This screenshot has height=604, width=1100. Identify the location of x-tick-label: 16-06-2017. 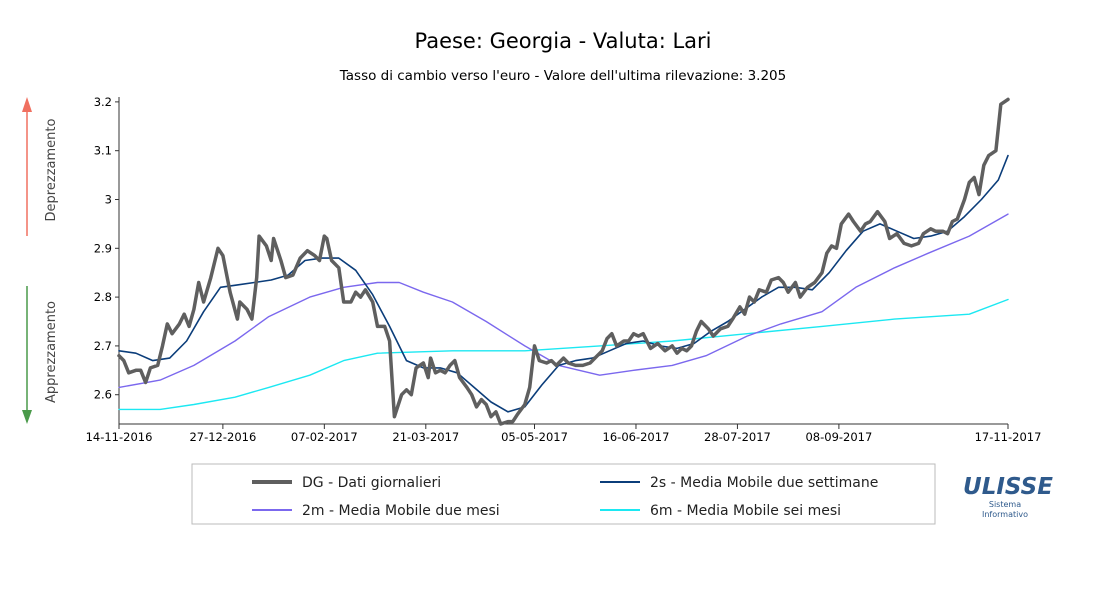
(636, 437).